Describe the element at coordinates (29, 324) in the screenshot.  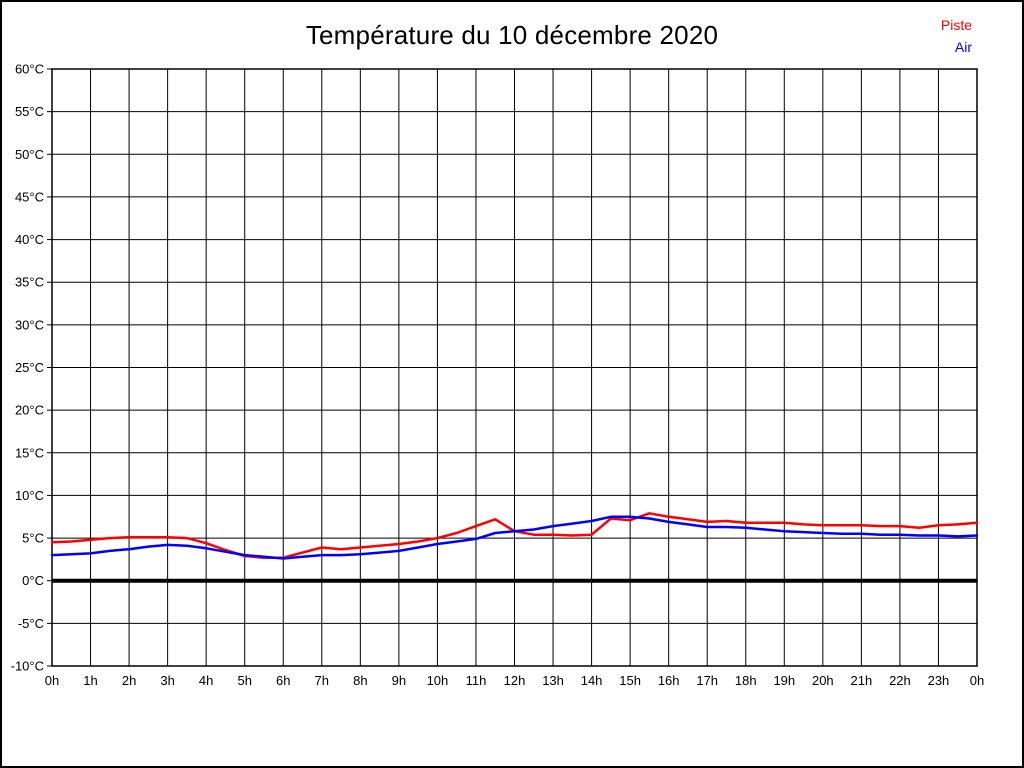
I see `y-axis-tick-label: 30°C` at that location.